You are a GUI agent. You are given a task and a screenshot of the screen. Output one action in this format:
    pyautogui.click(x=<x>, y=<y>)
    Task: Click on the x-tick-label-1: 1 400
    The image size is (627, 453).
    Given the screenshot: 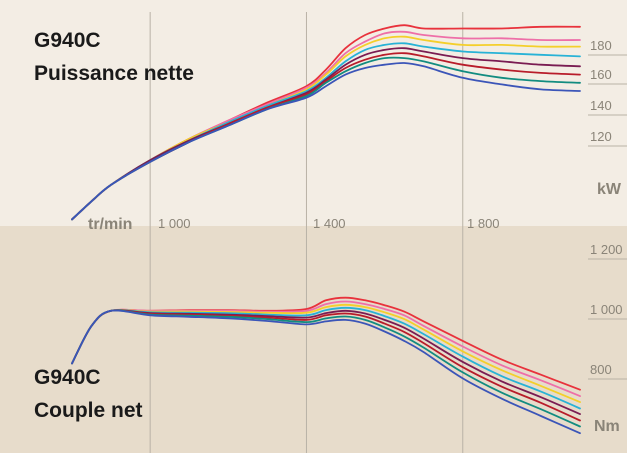 What is the action you would take?
    pyautogui.click(x=329, y=223)
    